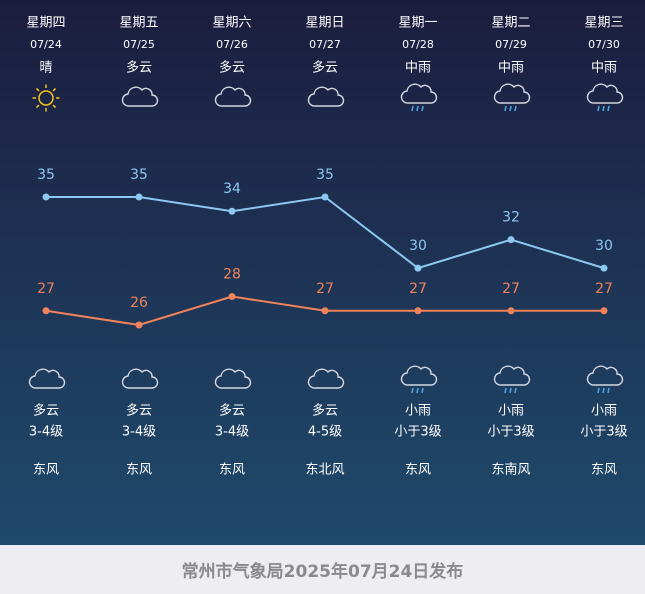 The width and height of the screenshot is (645, 594). What do you see at coordinates (45, 23) in the screenshot?
I see `weekday: 星期四` at bounding box center [45, 23].